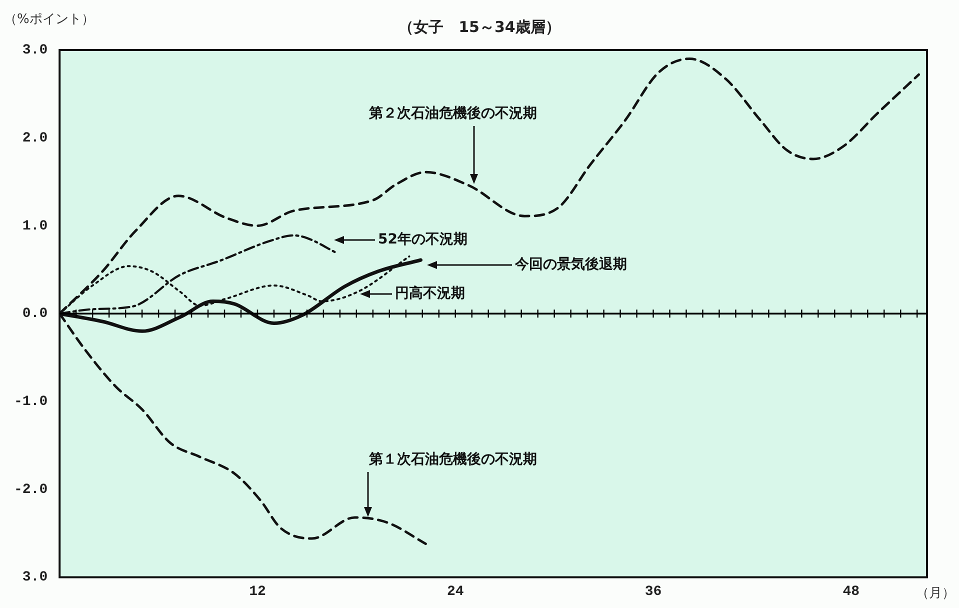  What do you see at coordinates (935, 593) in the screenshot?
I see `x-axis-title: （月）` at bounding box center [935, 593].